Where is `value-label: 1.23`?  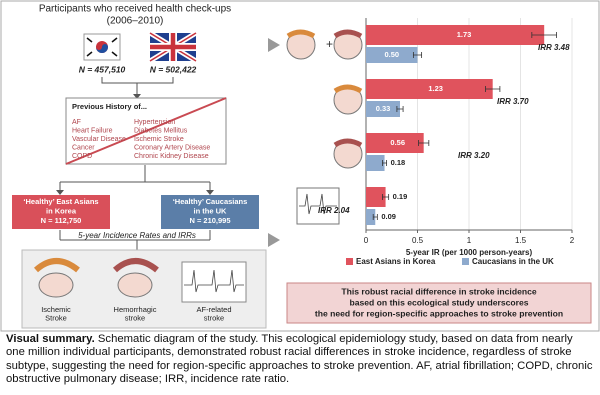
value-label: 1.23 is located at coordinates (435, 88).